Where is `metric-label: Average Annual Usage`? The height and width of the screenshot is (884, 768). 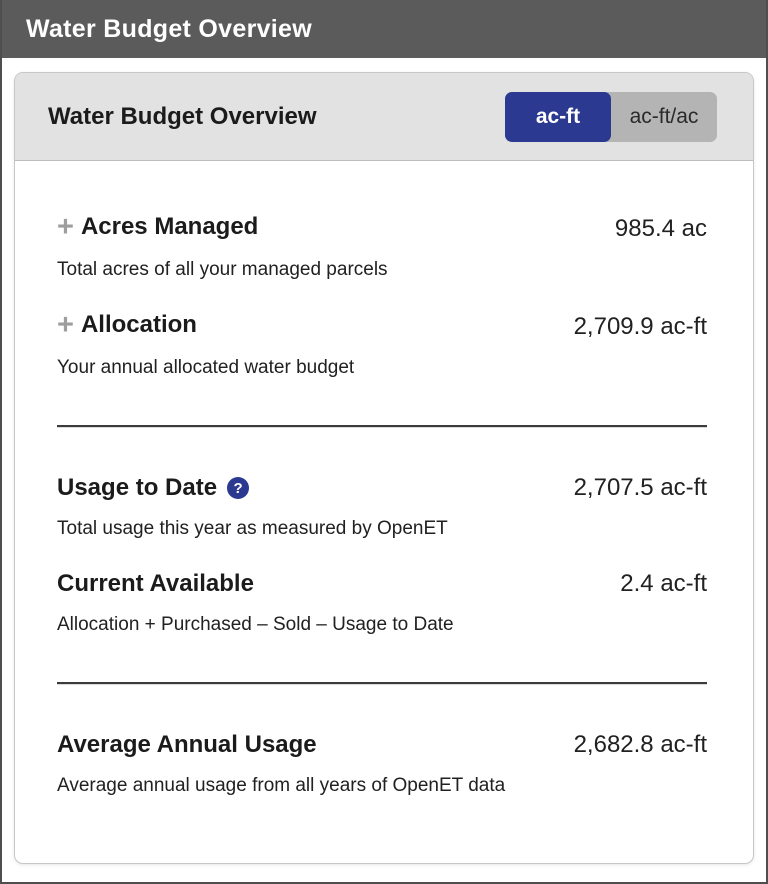
metric-label: Average Annual Usage is located at coordinates (187, 744).